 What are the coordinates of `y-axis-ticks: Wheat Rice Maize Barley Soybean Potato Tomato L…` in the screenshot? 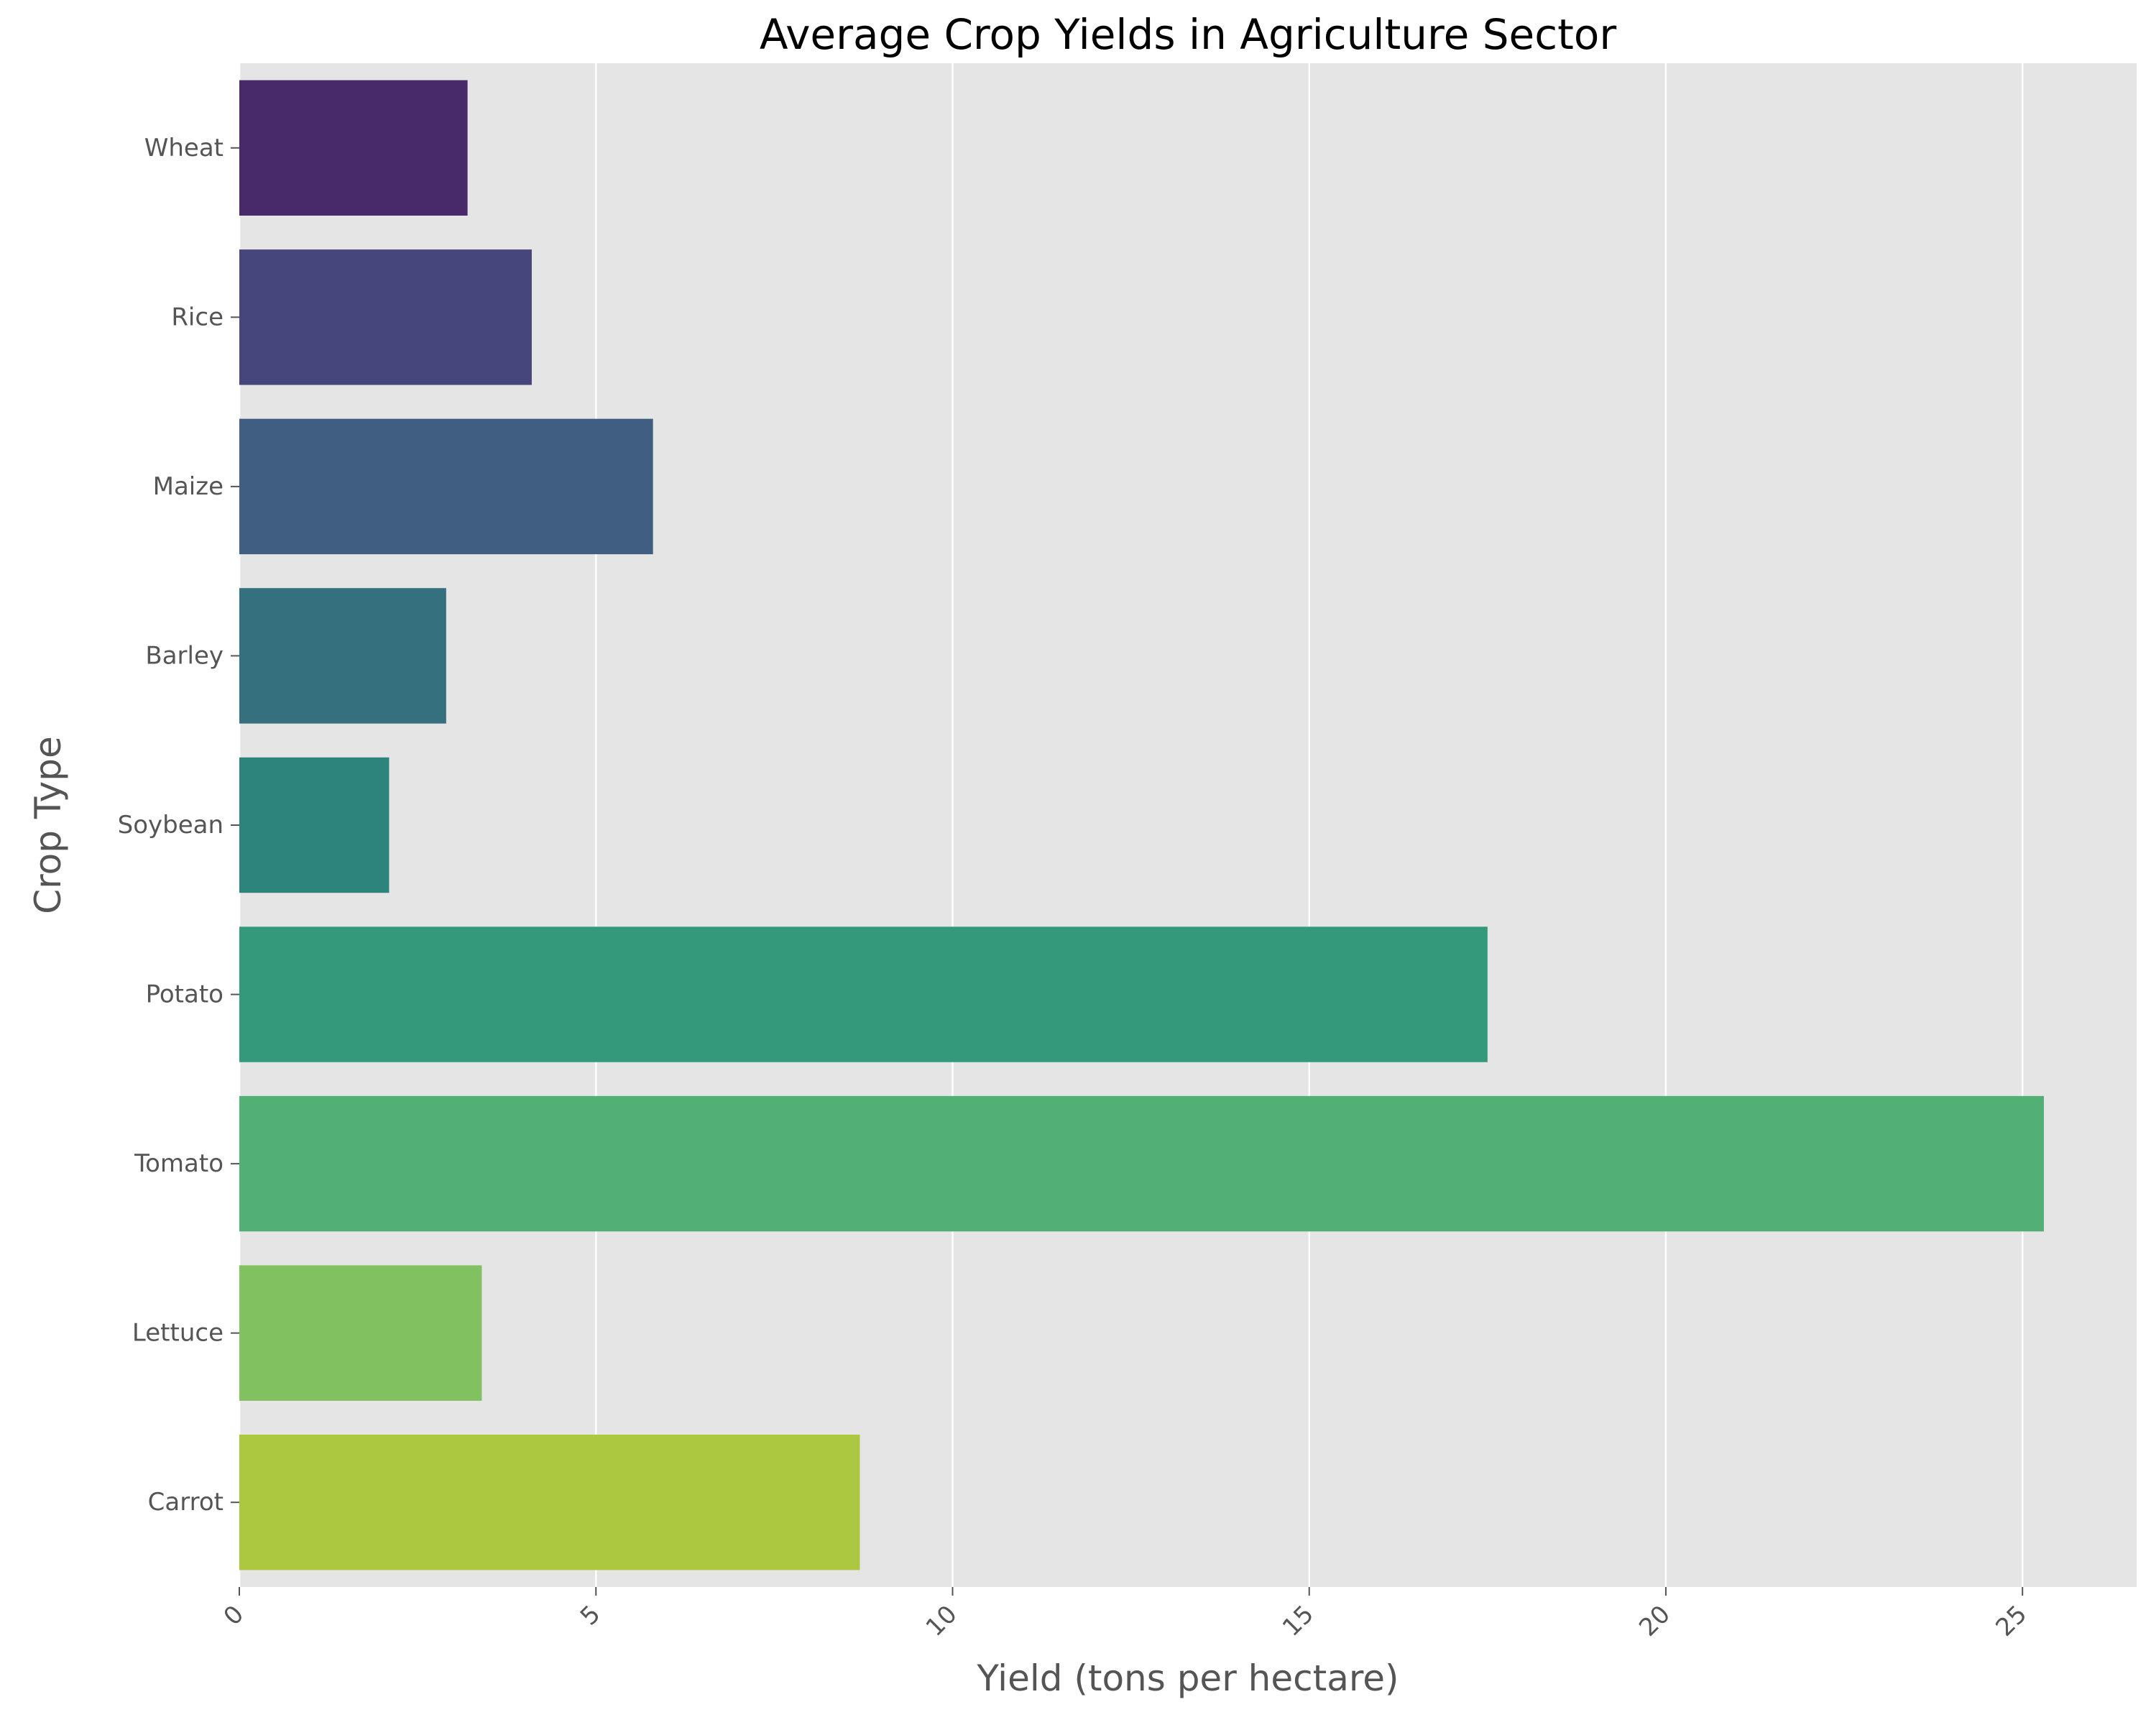 It's located at (179, 825).